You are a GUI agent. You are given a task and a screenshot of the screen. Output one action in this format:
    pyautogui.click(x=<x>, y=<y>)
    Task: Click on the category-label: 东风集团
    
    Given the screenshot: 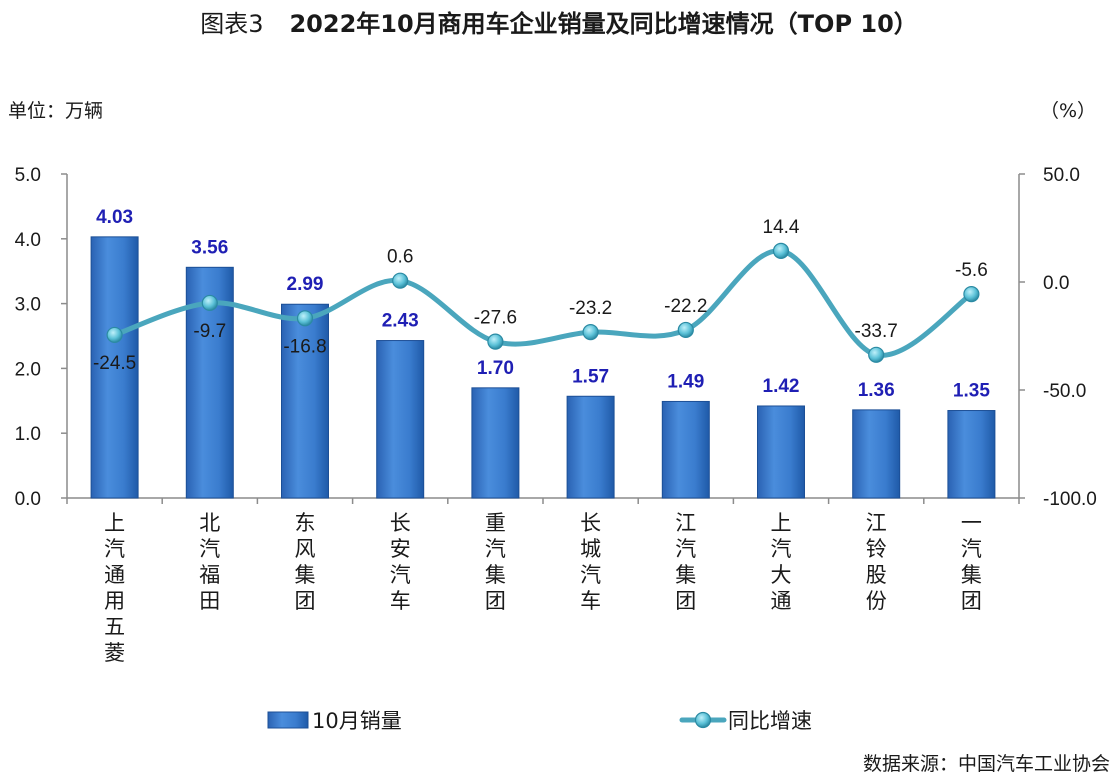 What is the action you would take?
    pyautogui.click(x=305, y=562)
    